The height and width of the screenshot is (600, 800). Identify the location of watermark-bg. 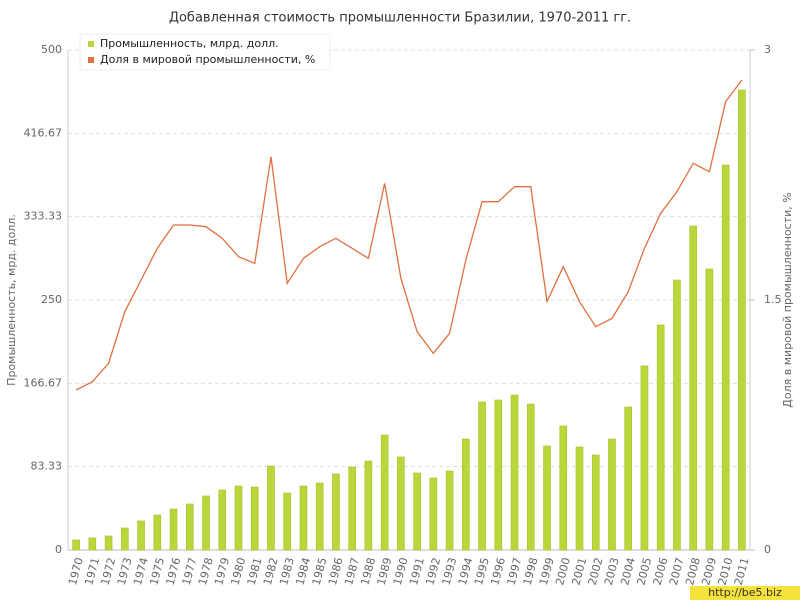
(745, 593).